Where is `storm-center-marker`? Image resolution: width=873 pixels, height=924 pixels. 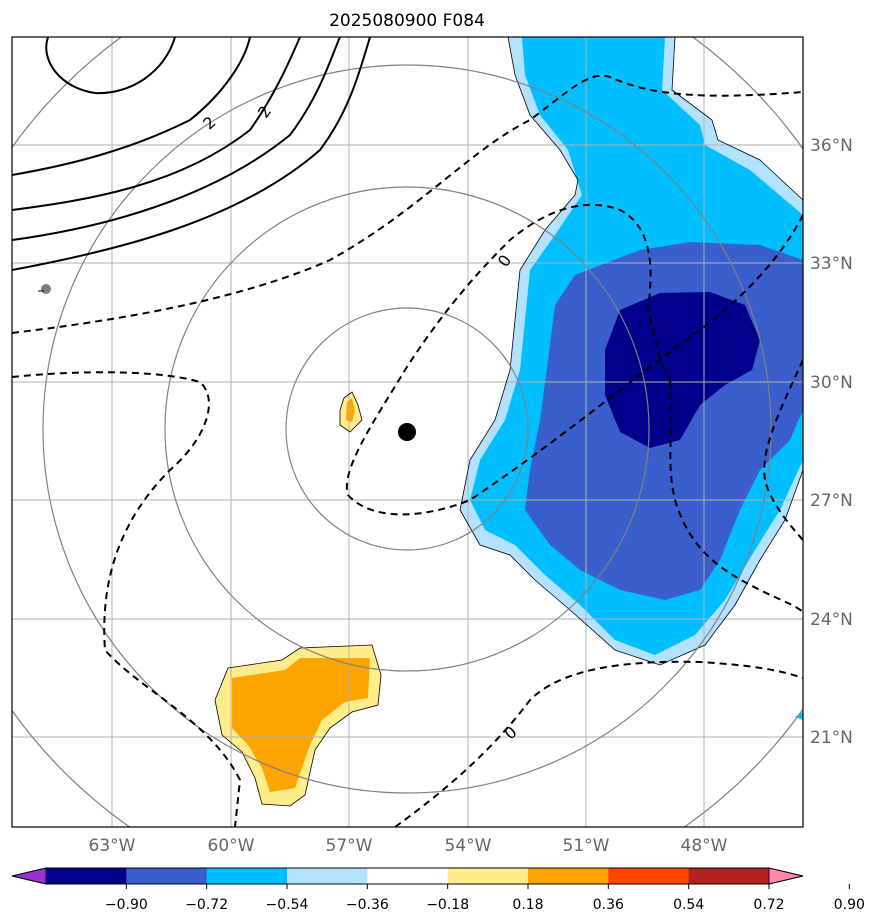
storm-center-marker is located at coordinates (407, 432).